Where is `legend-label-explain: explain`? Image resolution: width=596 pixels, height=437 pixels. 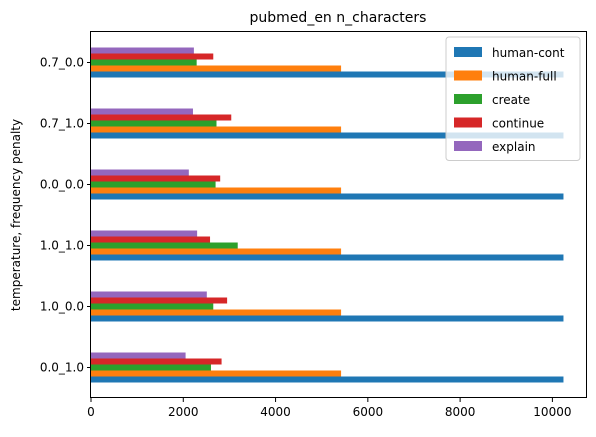 legend-label-explain: explain is located at coordinates (514, 147).